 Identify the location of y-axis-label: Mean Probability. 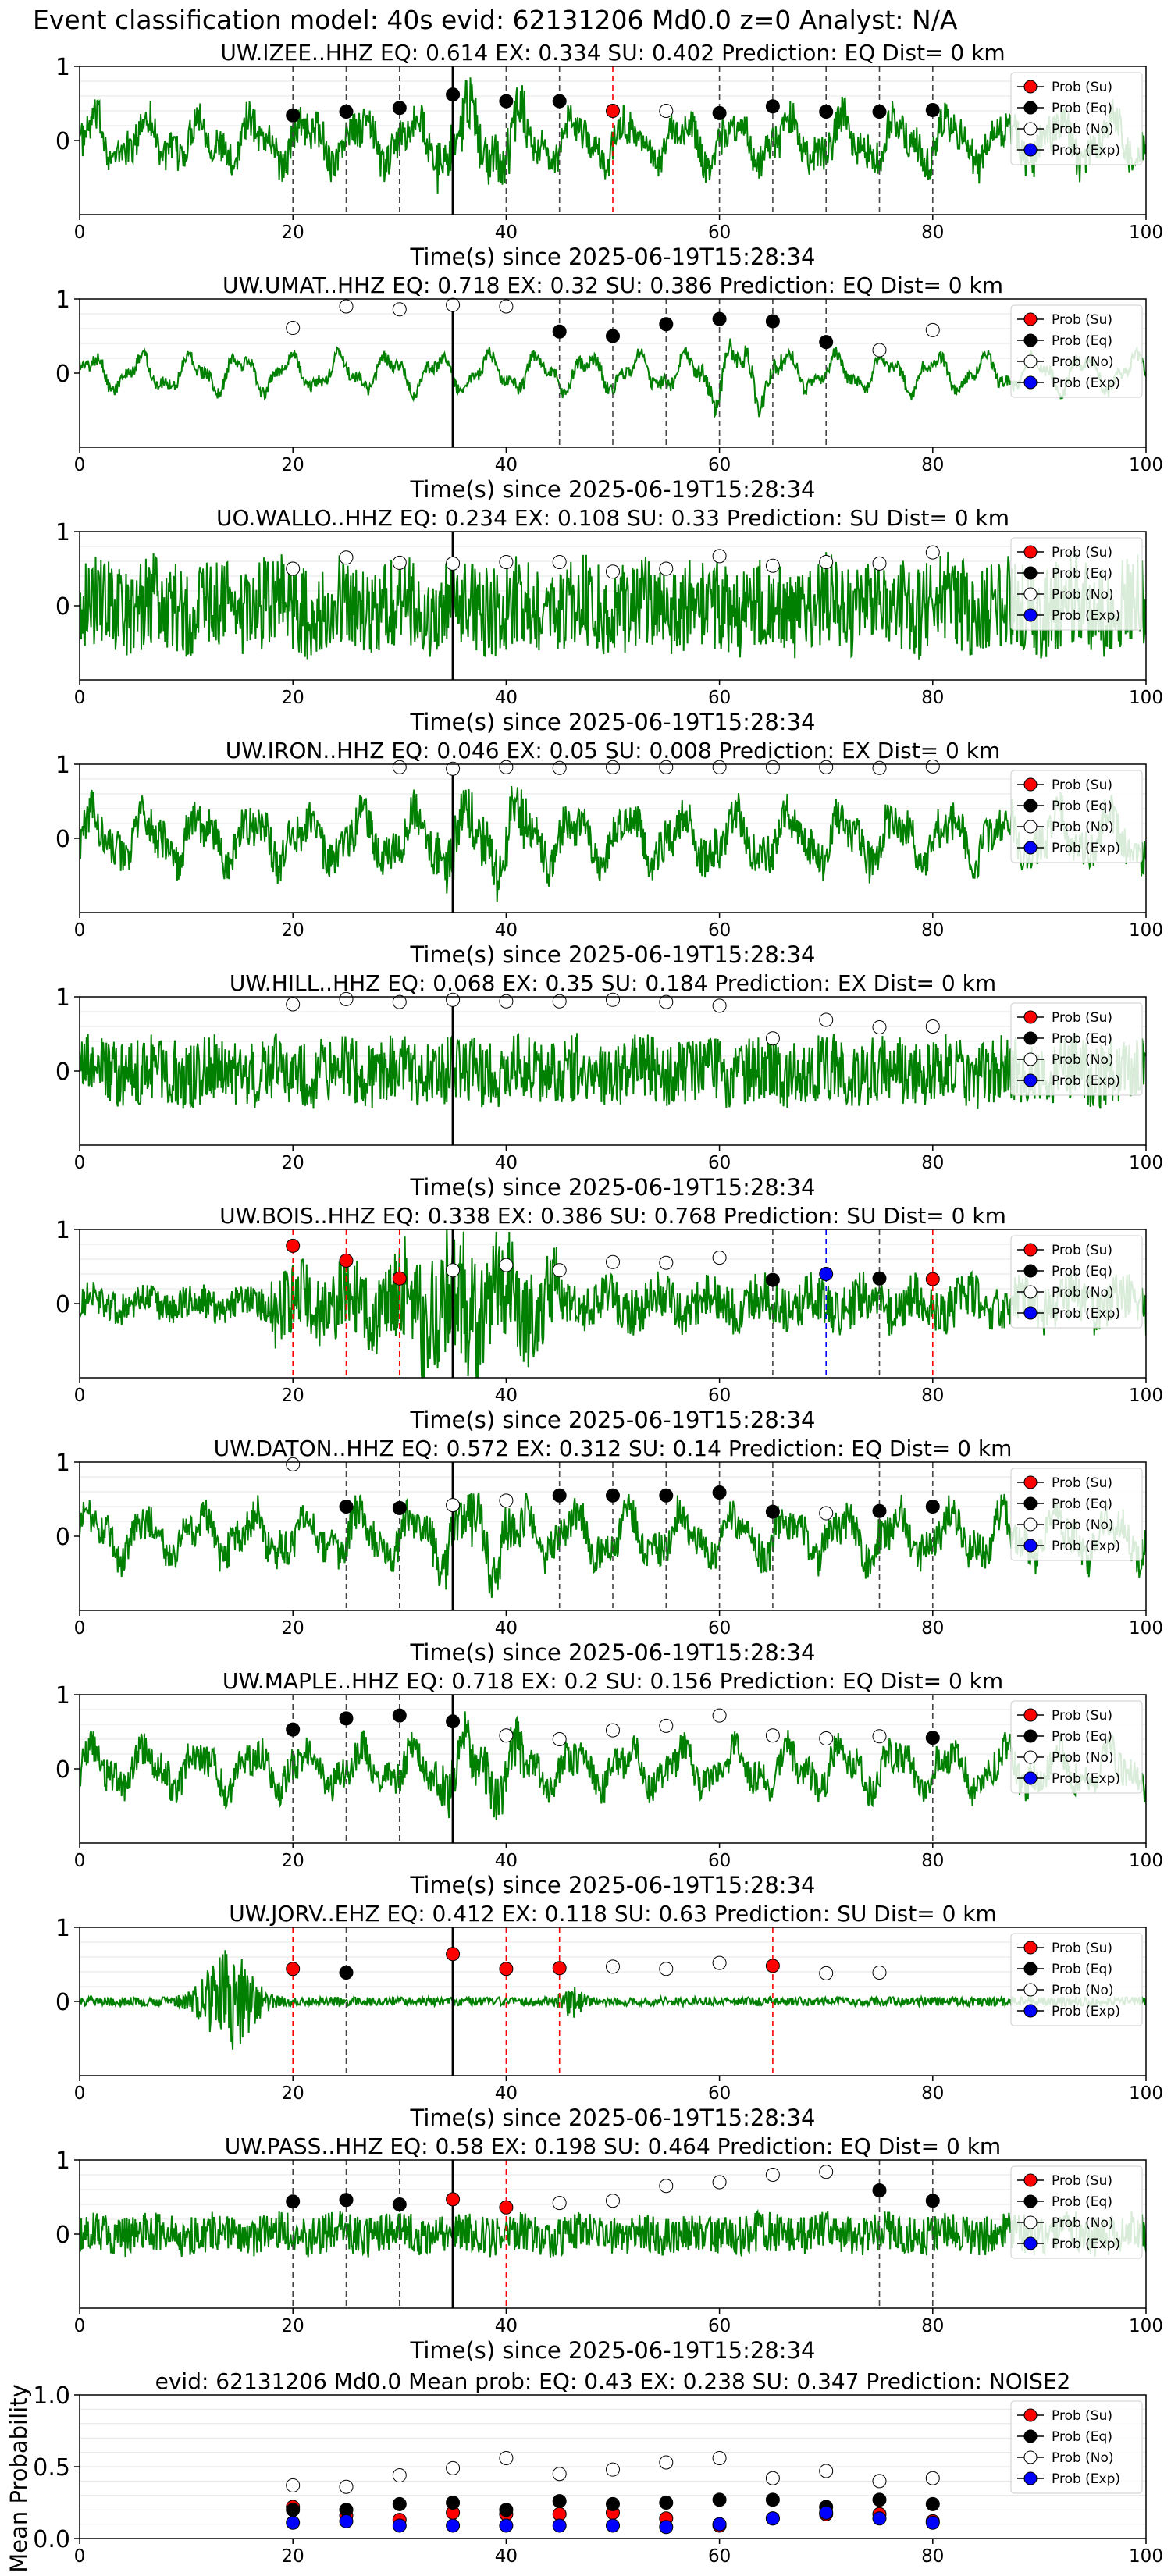
(18, 2478).